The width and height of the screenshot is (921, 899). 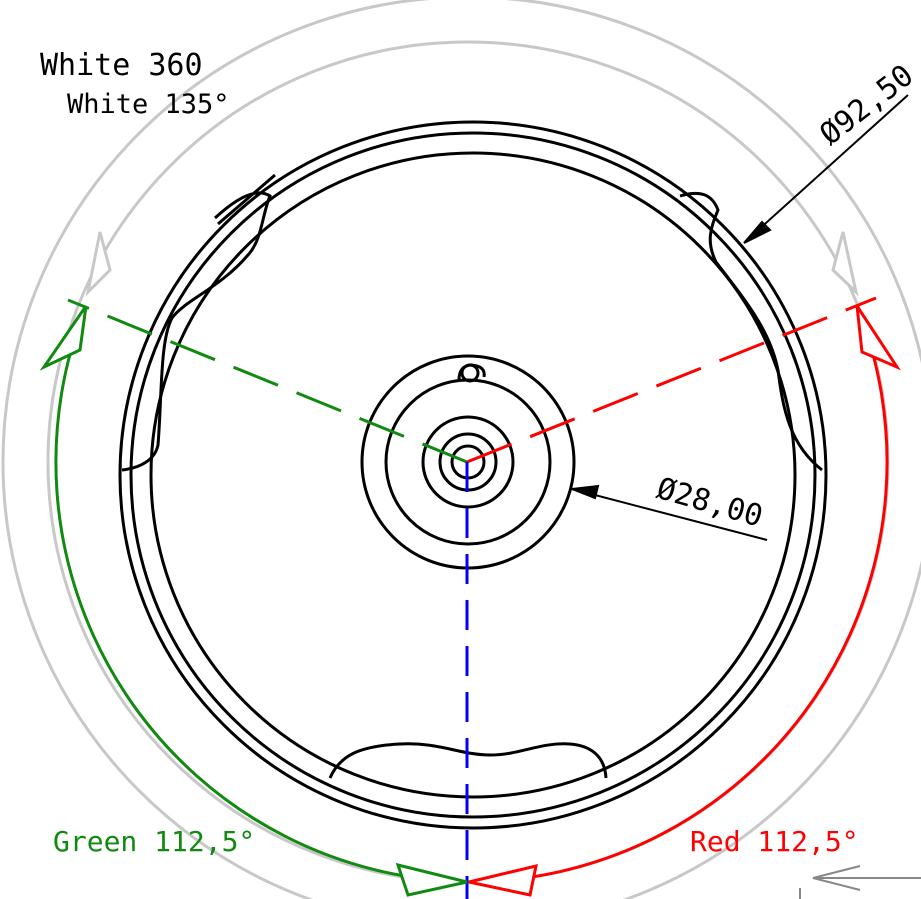 What do you see at coordinates (468, 760) in the screenshot?
I see `grip-bottom` at bounding box center [468, 760].